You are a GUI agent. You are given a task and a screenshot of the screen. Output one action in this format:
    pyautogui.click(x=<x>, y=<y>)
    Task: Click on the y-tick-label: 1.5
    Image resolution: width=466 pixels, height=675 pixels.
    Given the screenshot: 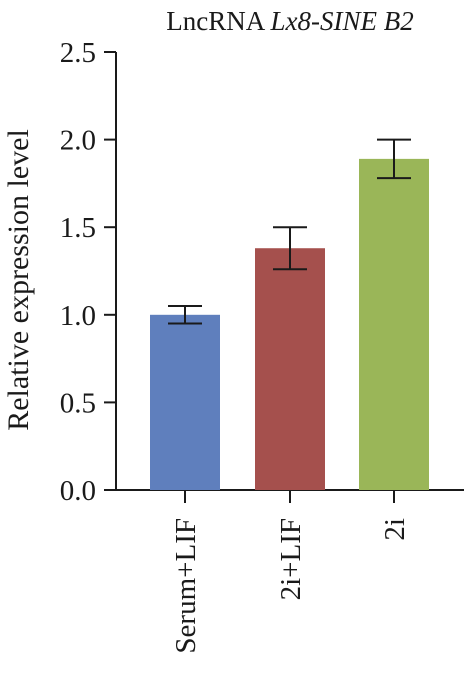 What is the action you would take?
    pyautogui.click(x=78, y=228)
    